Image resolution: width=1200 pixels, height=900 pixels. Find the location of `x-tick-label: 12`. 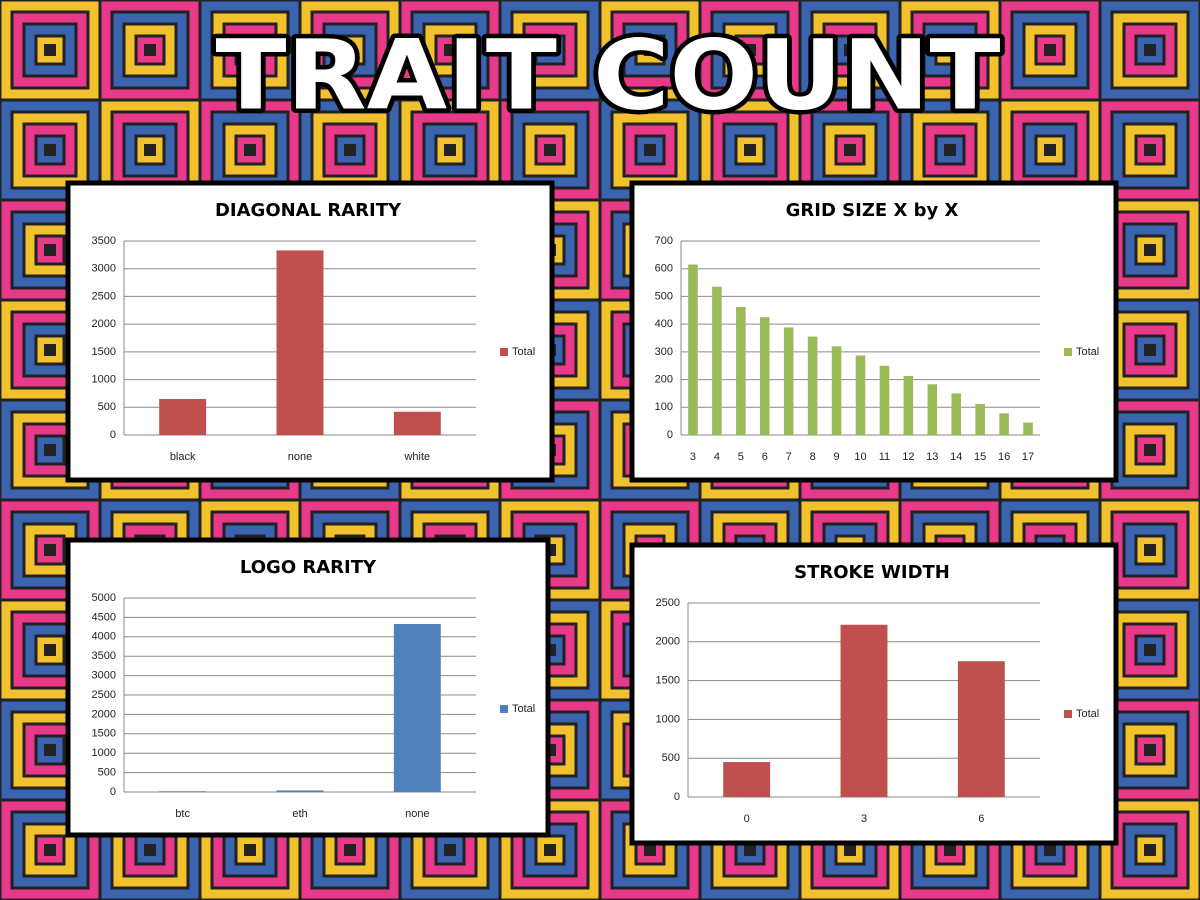

x-tick-label: 12 is located at coordinates (908, 457).